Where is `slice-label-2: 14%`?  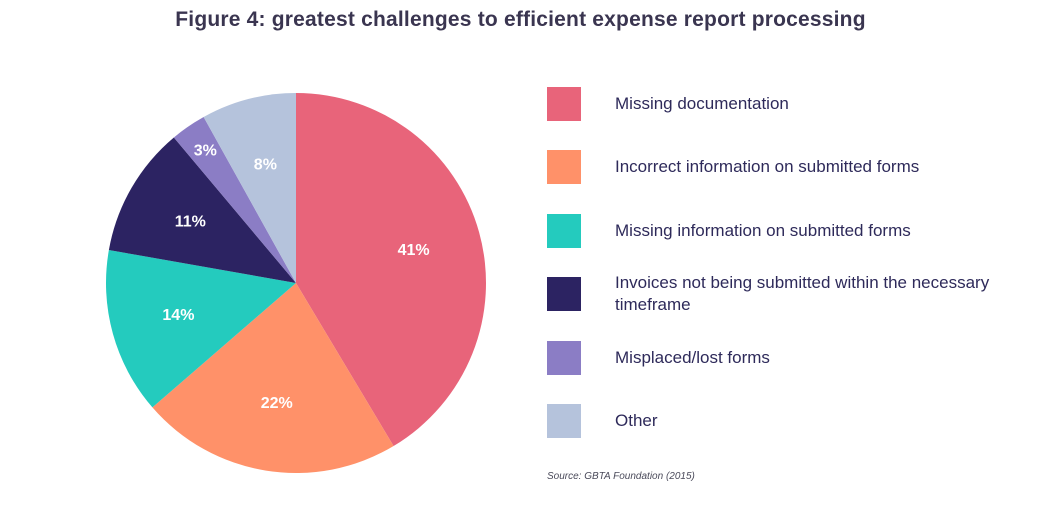 slice-label-2: 14% is located at coordinates (178, 315).